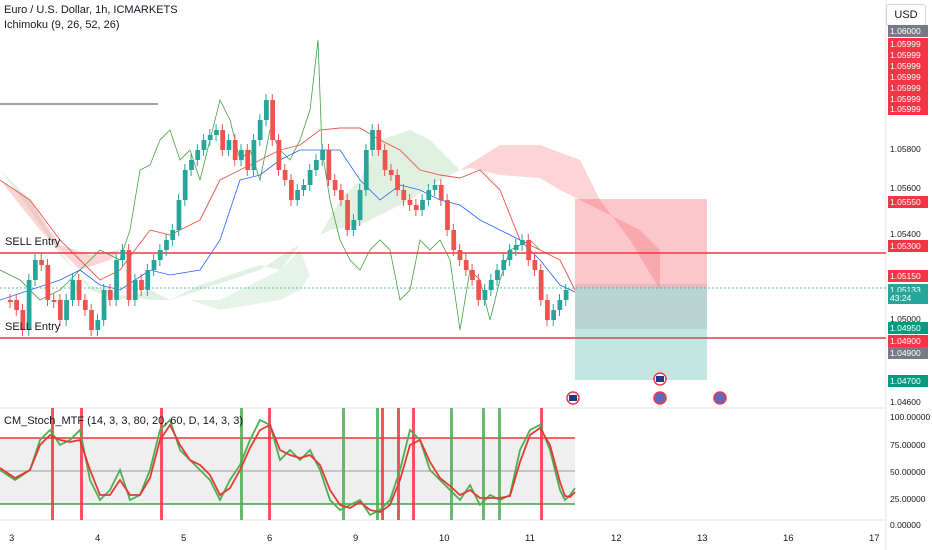 This screenshot has height=550, width=932. What do you see at coordinates (906, 15) in the screenshot?
I see `currency-button: USD` at bounding box center [906, 15].